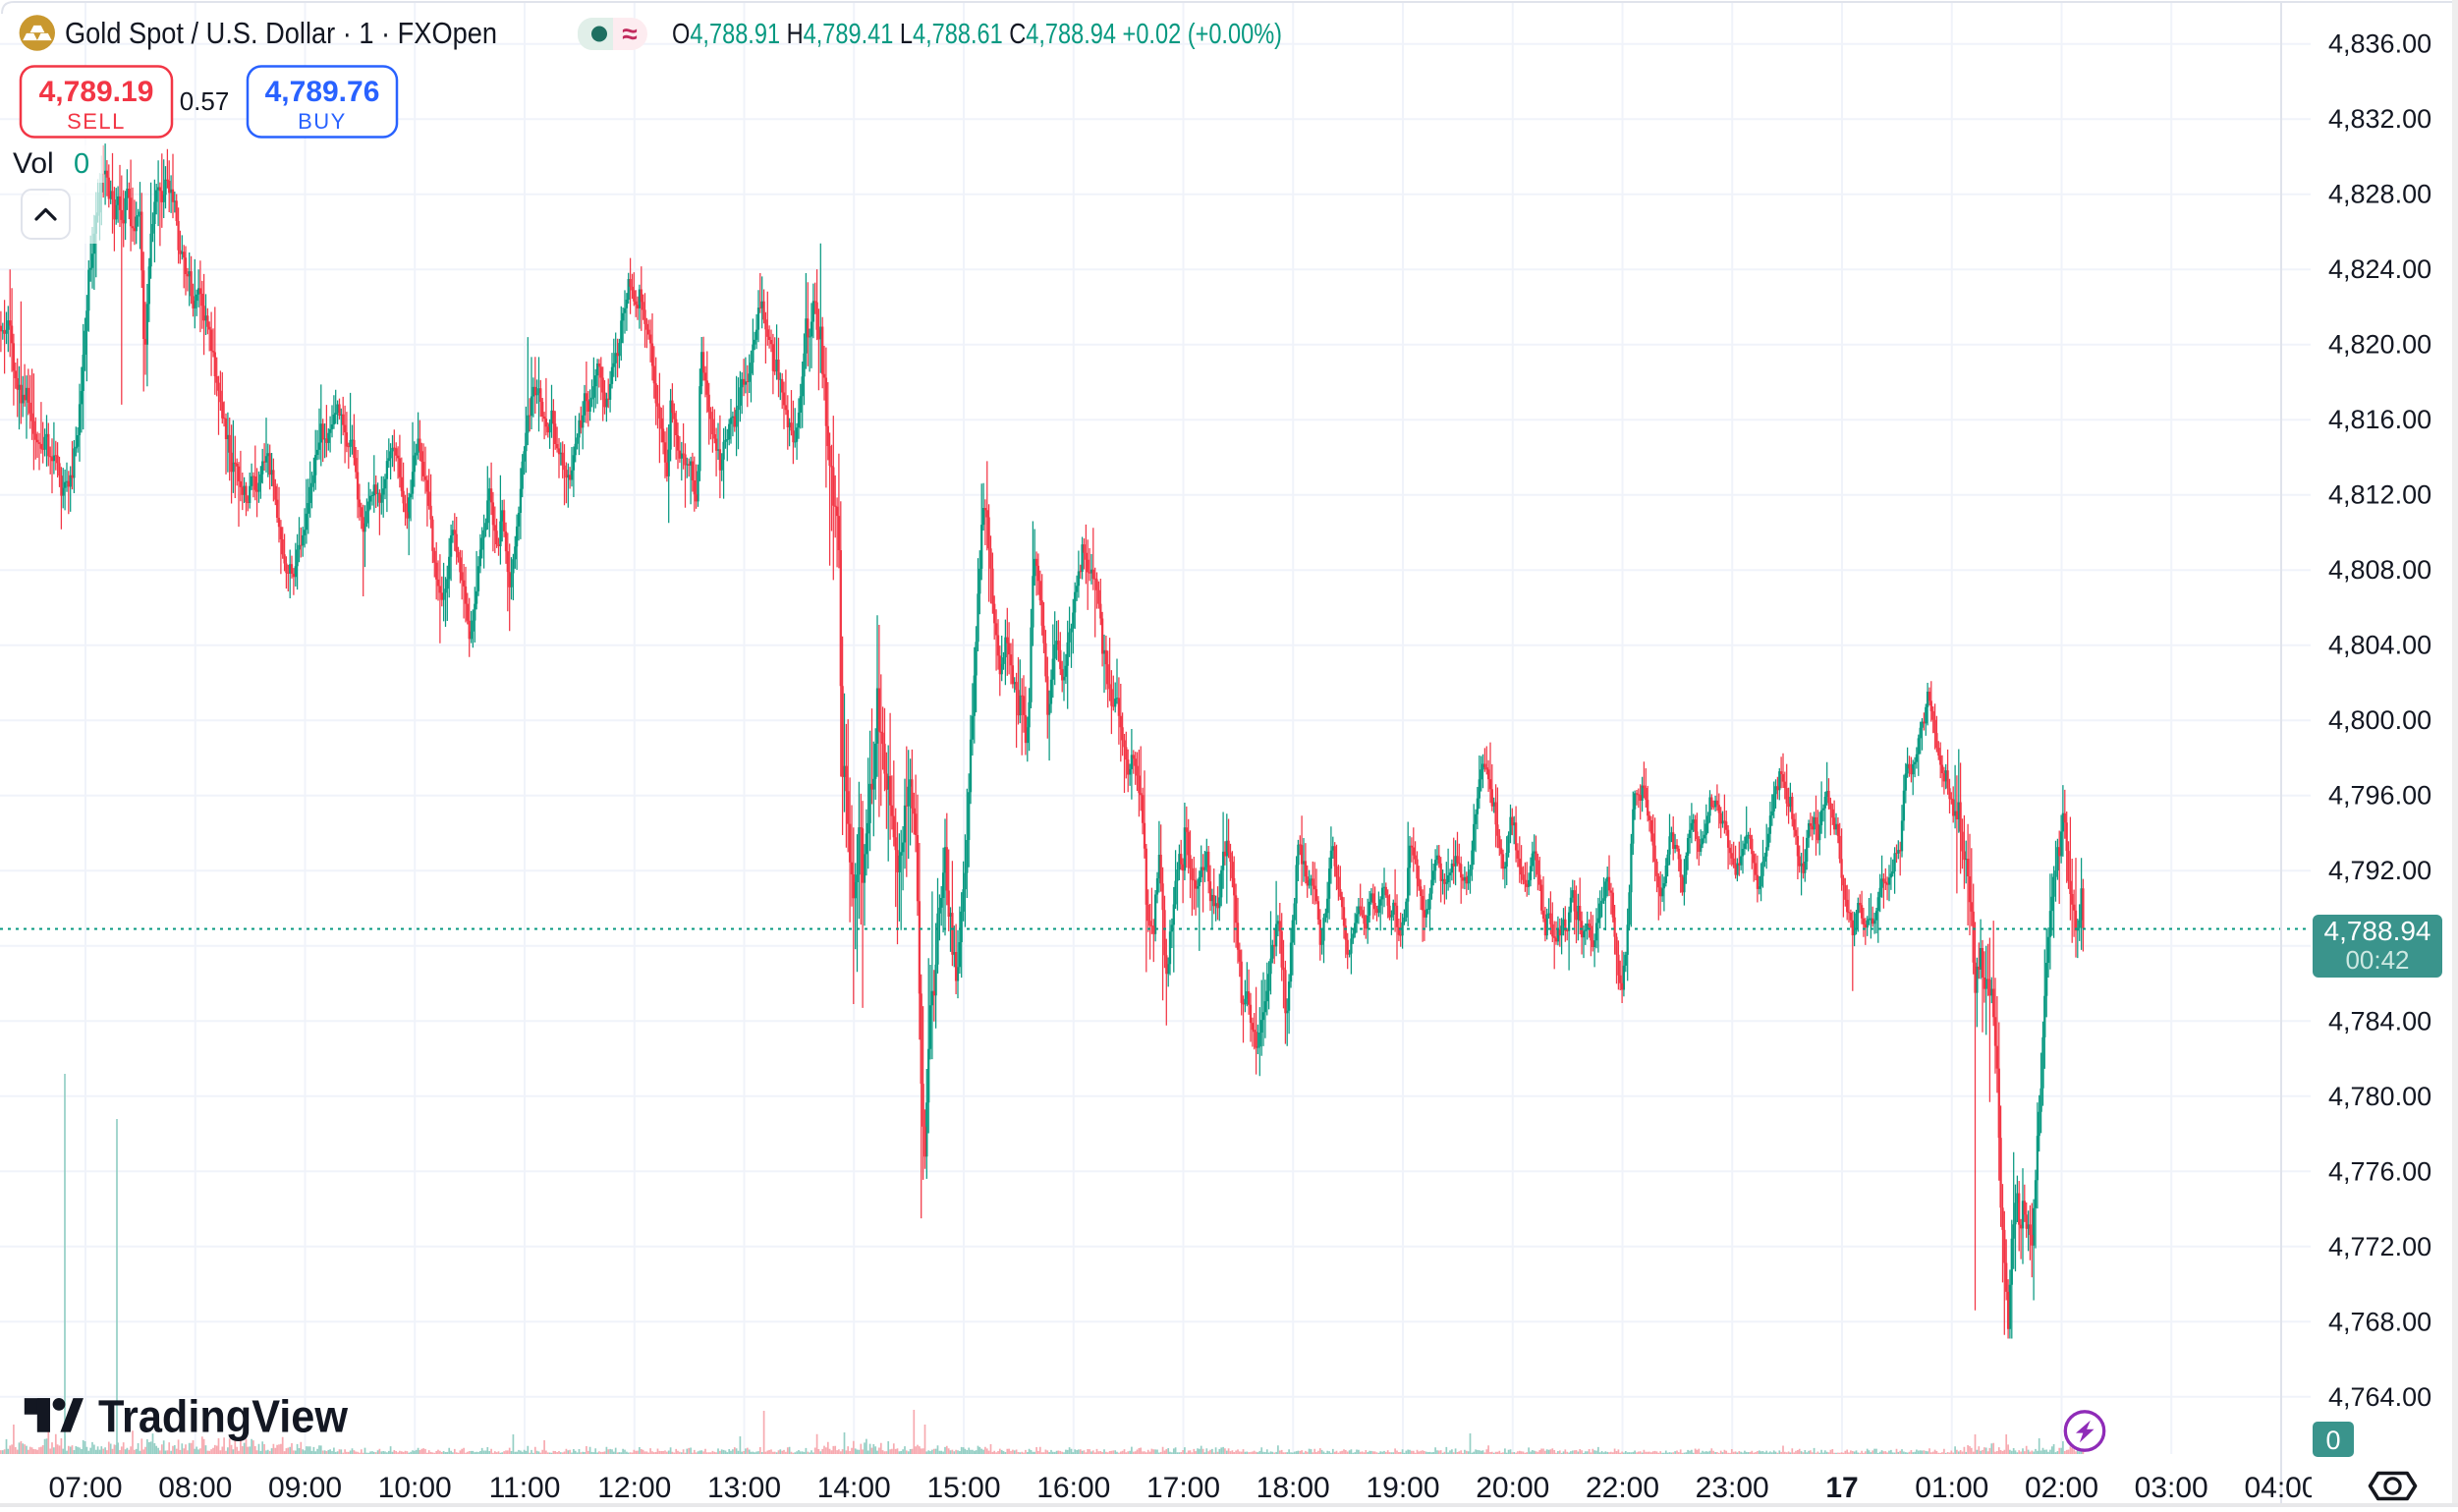  What do you see at coordinates (305, 1488) in the screenshot?
I see `svg-text: 09:00` at bounding box center [305, 1488].